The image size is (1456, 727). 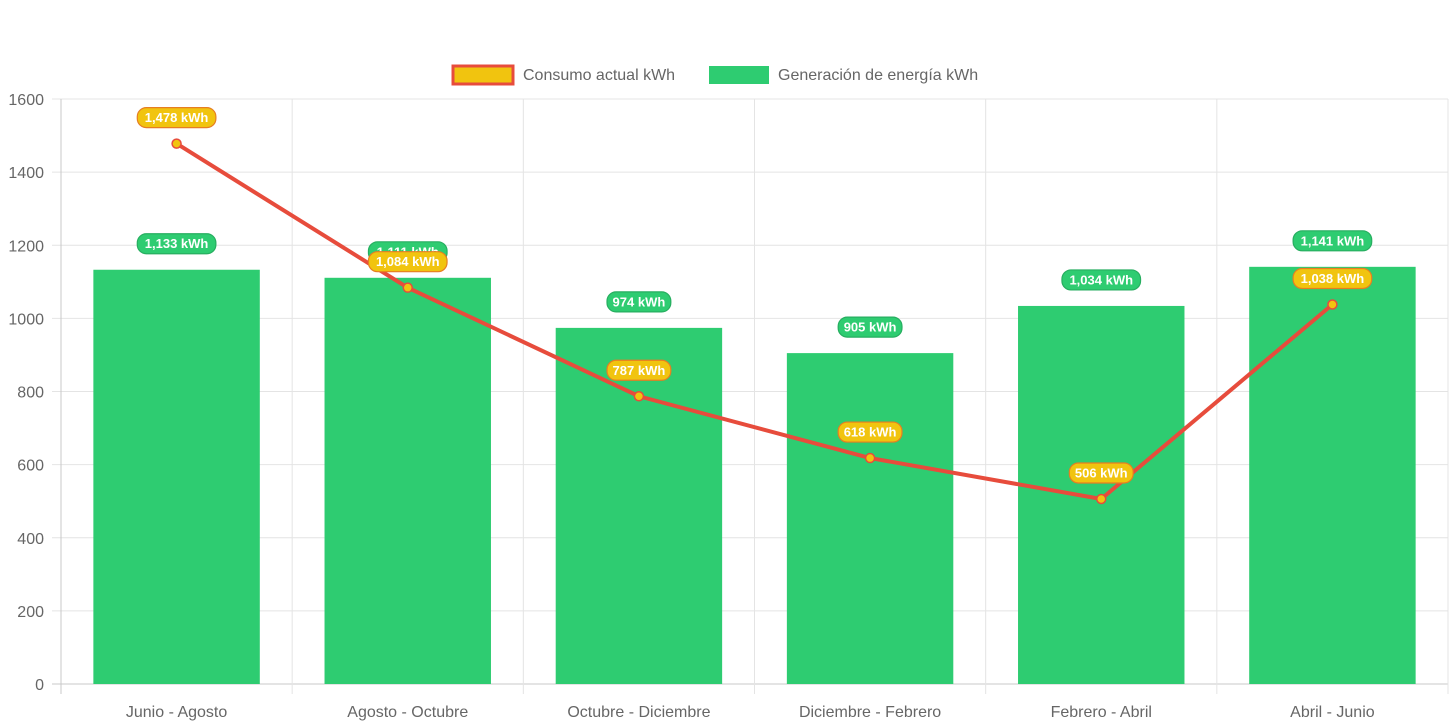 What do you see at coordinates (483, 75) in the screenshot?
I see `legend-swatch-consumo` at bounding box center [483, 75].